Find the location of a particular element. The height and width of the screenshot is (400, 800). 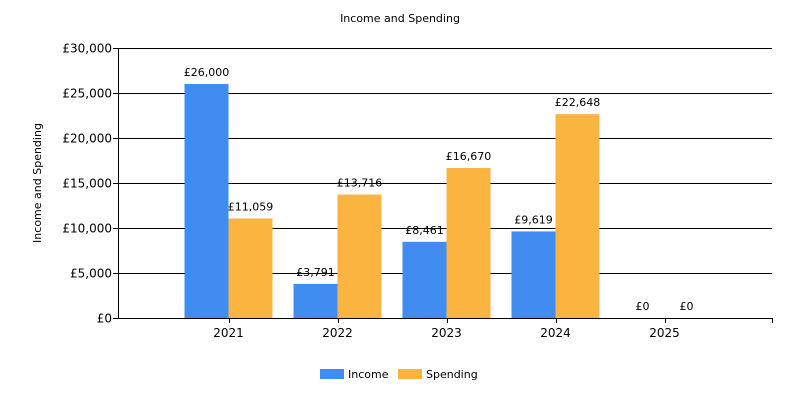

x-tick-label: 2023 is located at coordinates (446, 333).